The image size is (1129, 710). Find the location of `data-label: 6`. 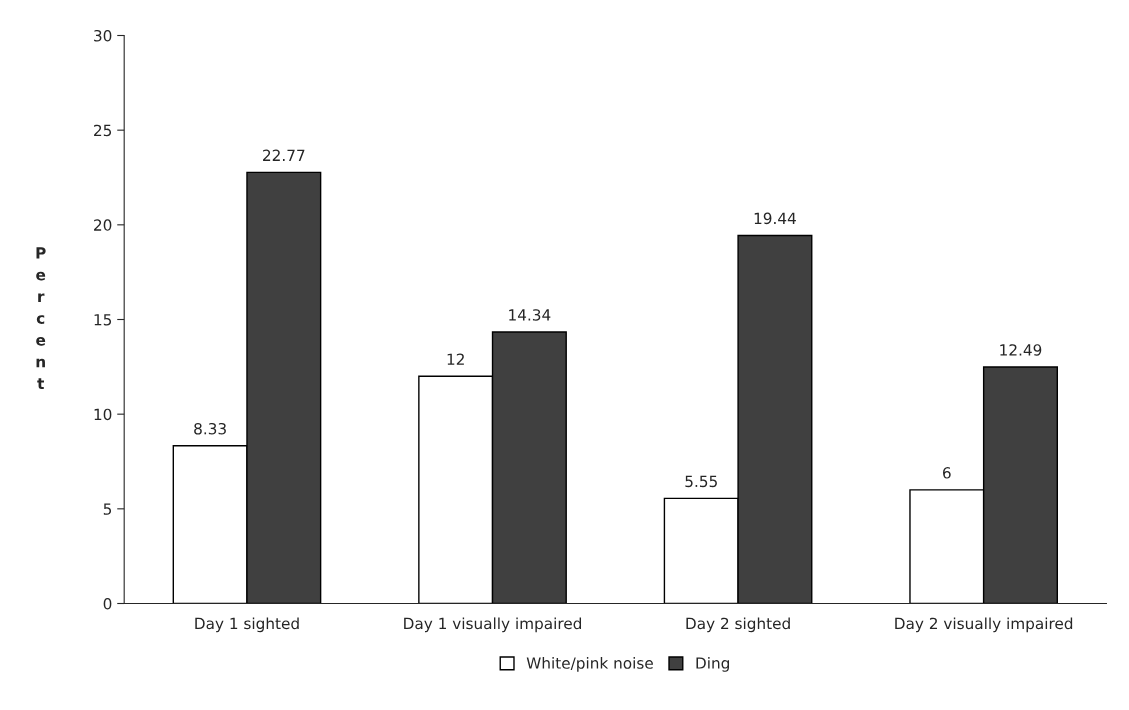

data-label: 6 is located at coordinates (947, 473).